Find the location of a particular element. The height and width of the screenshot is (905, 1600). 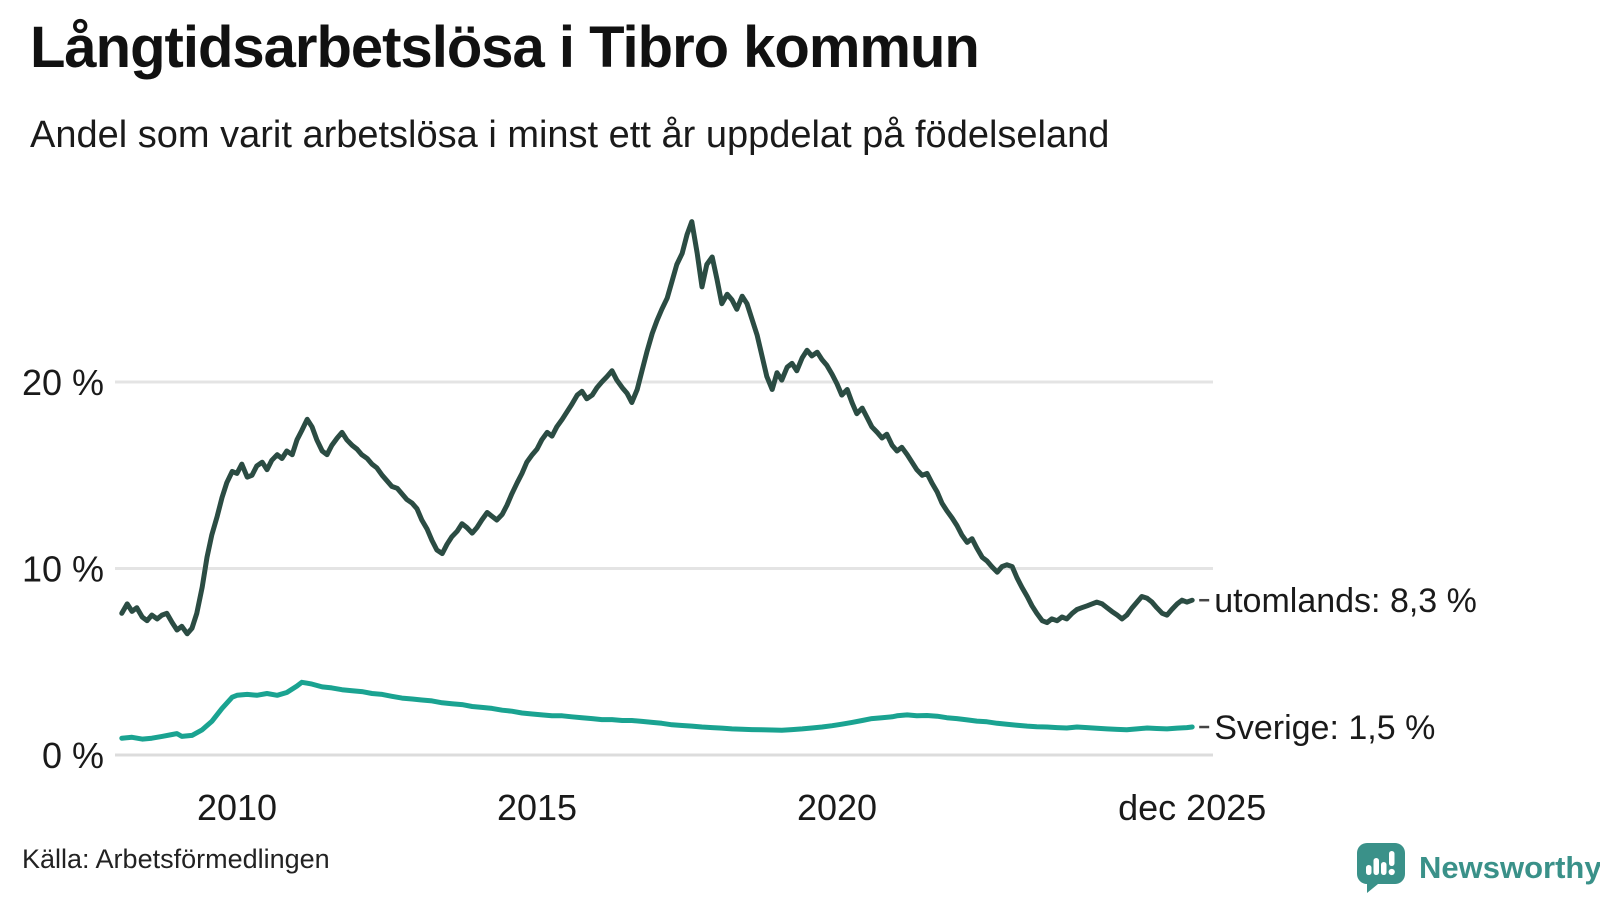

bar-medium is located at coordinates (1384, 868).